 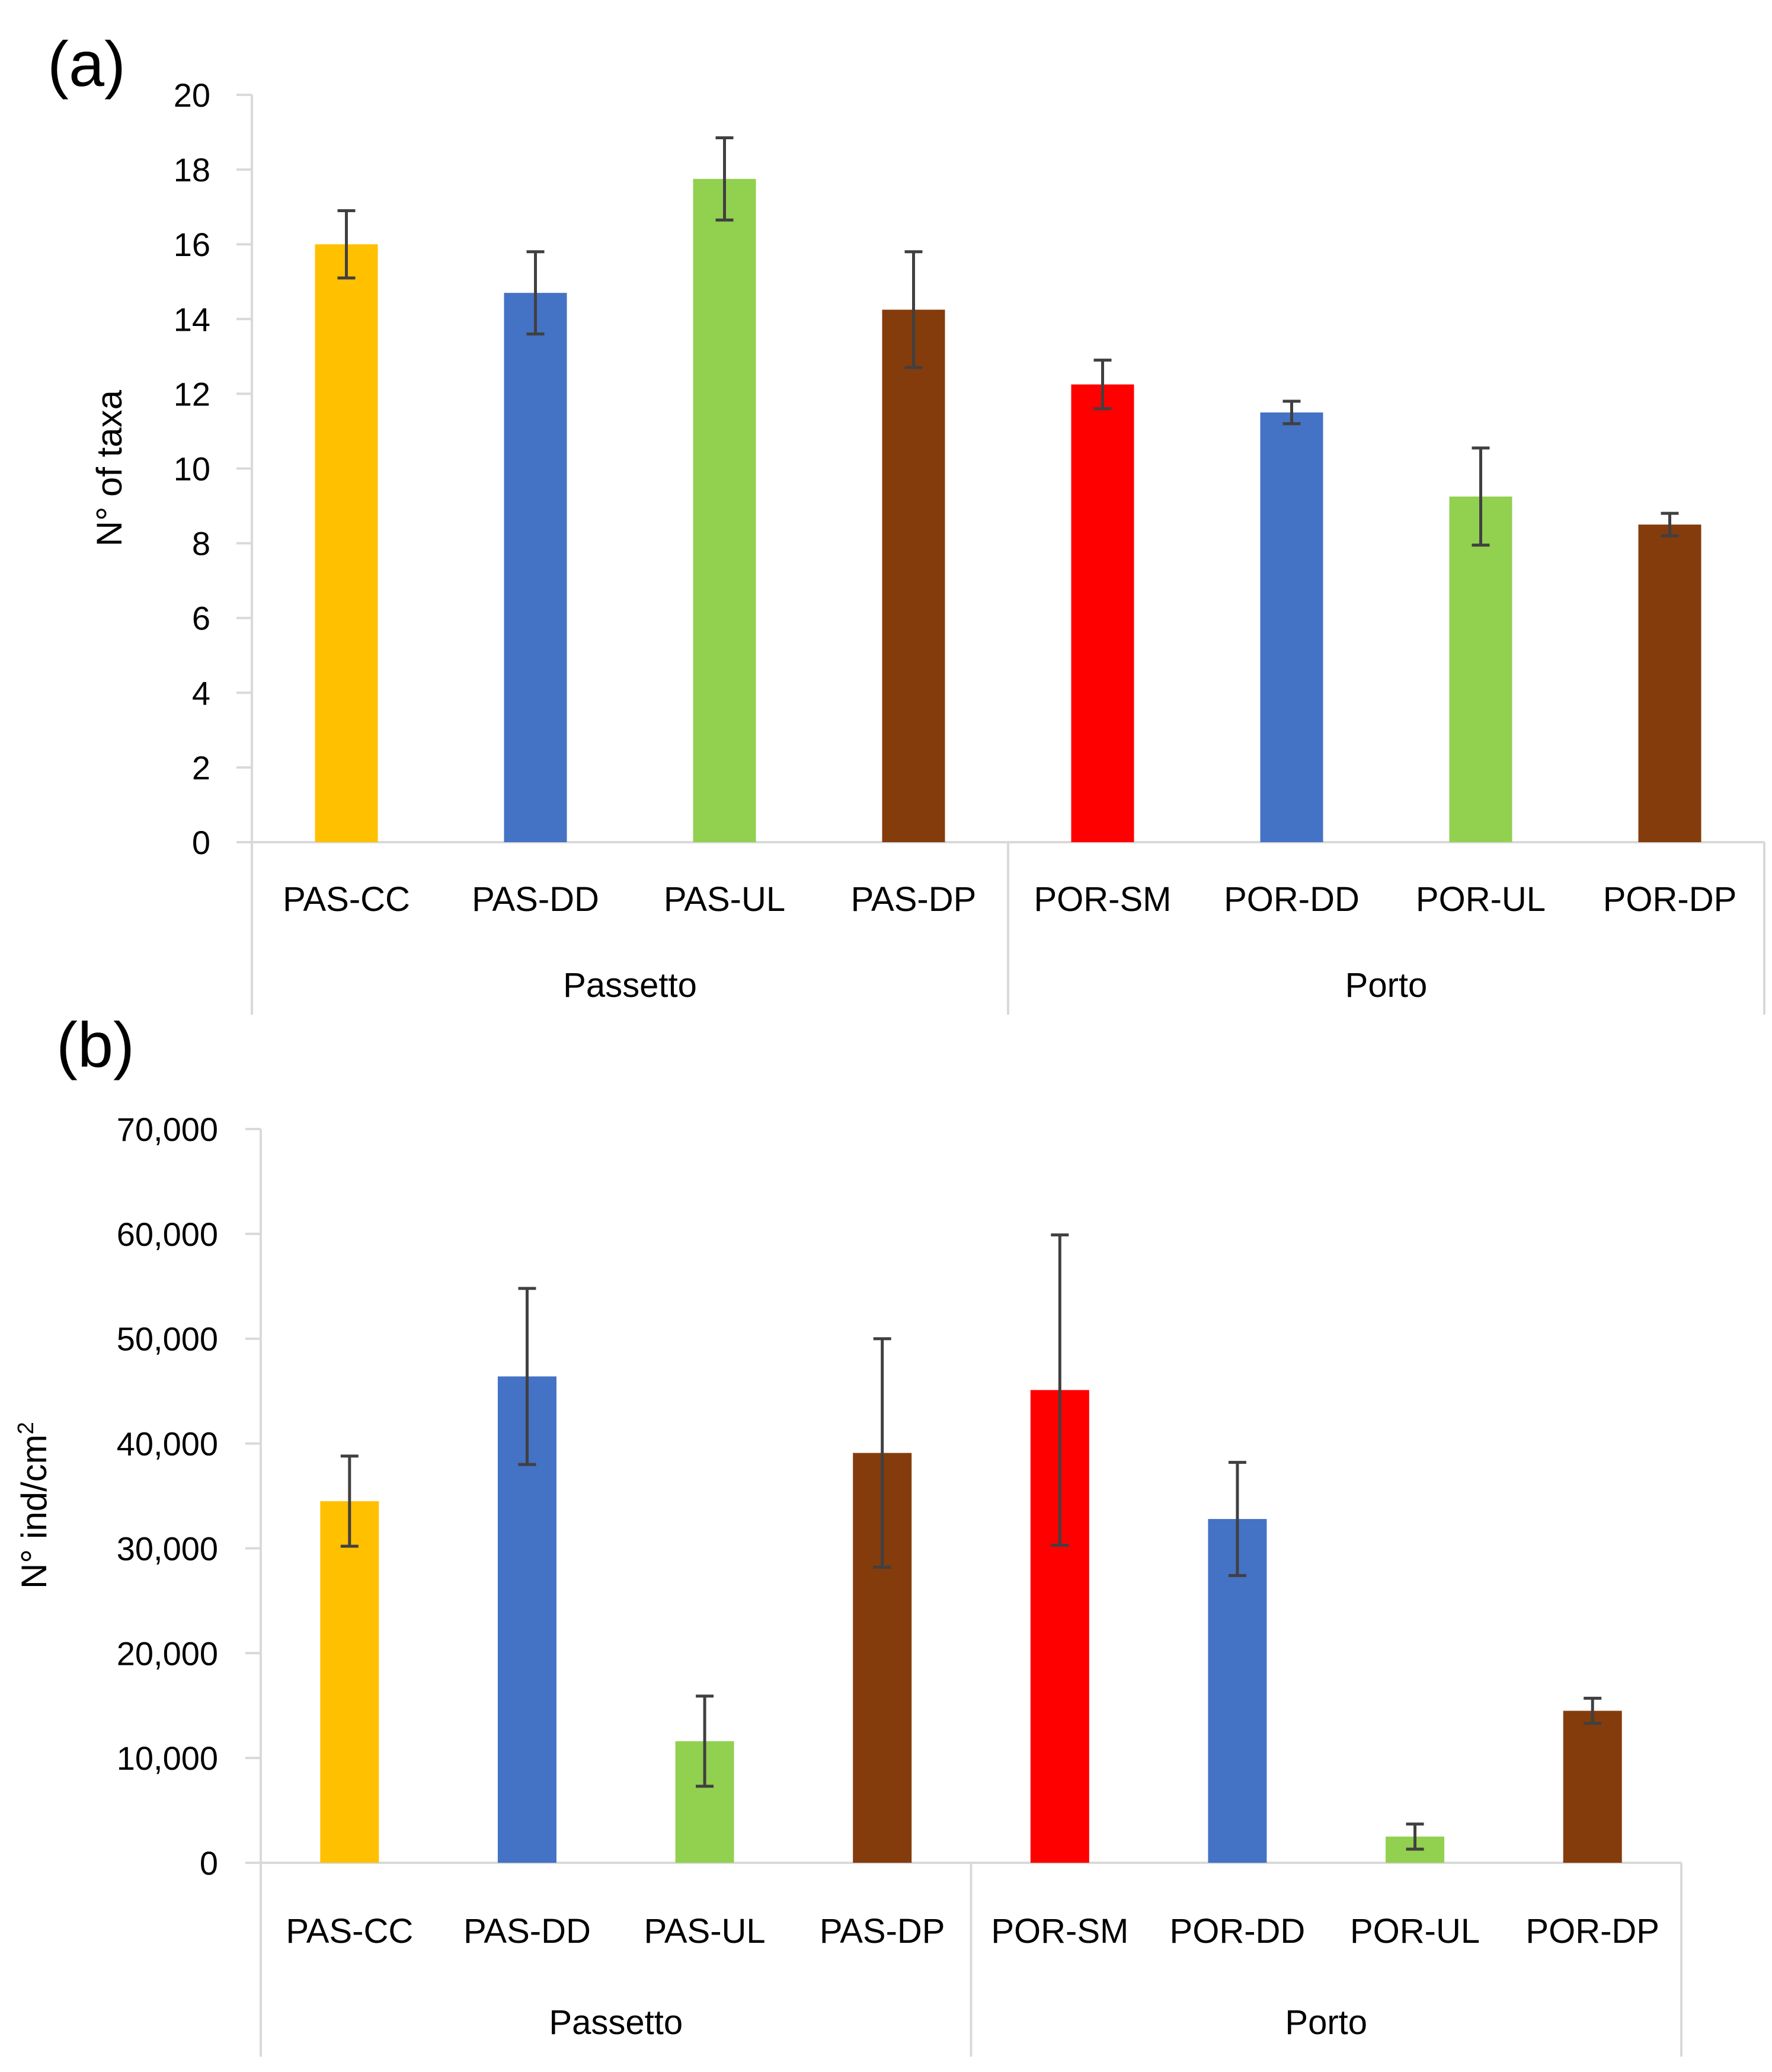 I want to click on y-tick-label: 18, so click(x=192, y=169).